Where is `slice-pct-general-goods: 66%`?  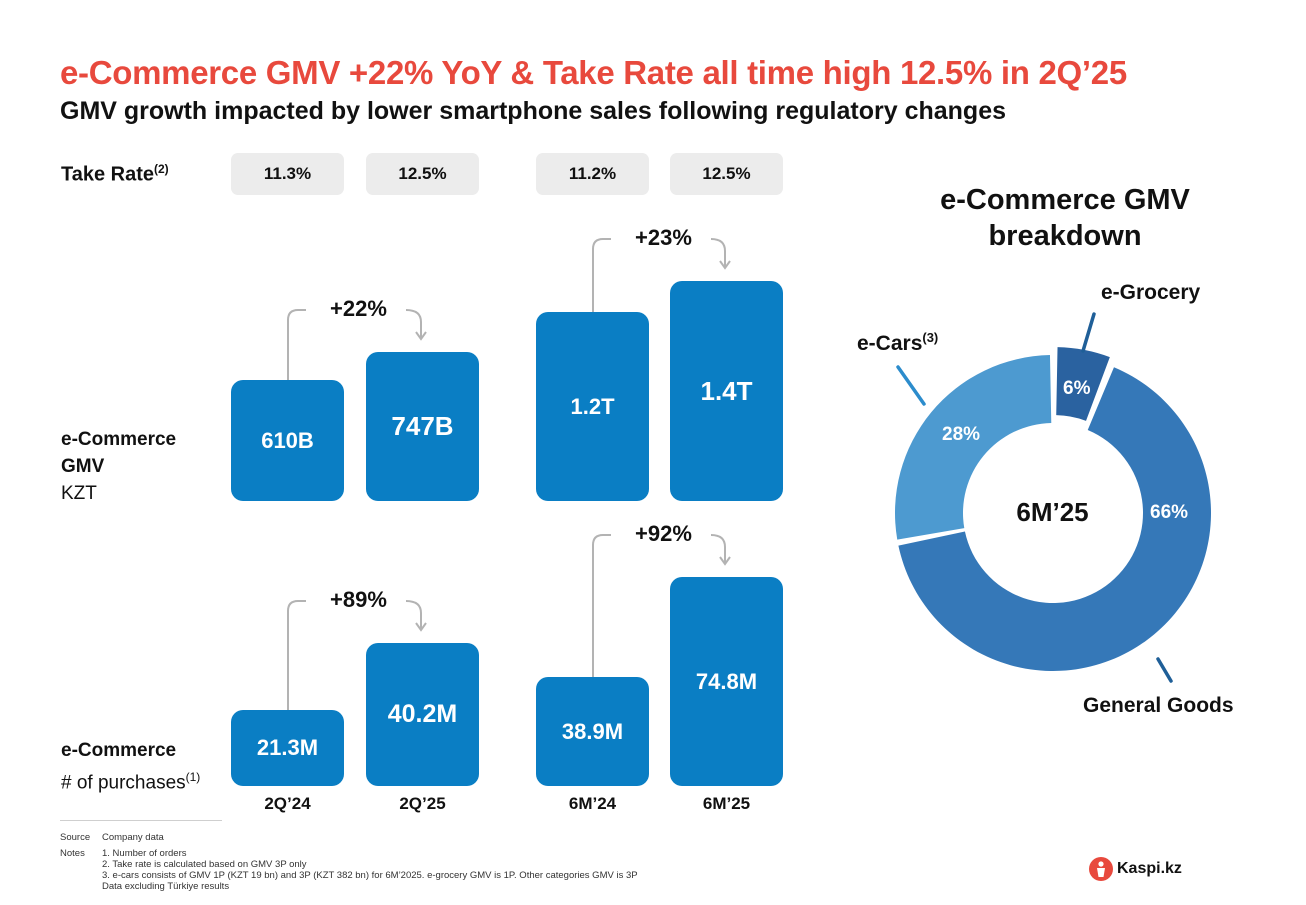
slice-pct-general-goods: 66% is located at coordinates (1169, 512).